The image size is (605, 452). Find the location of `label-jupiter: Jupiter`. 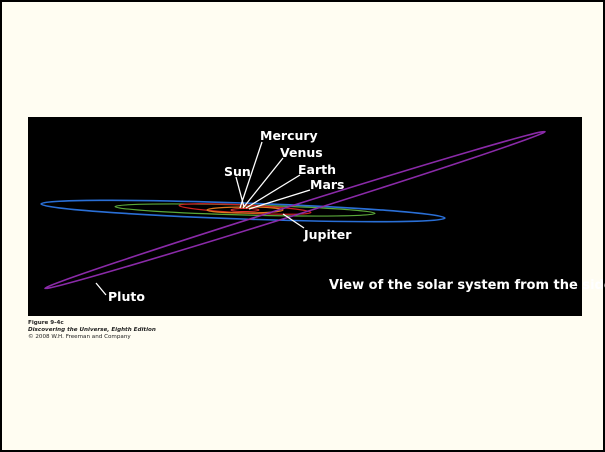

label-jupiter: Jupiter is located at coordinates (327, 234).